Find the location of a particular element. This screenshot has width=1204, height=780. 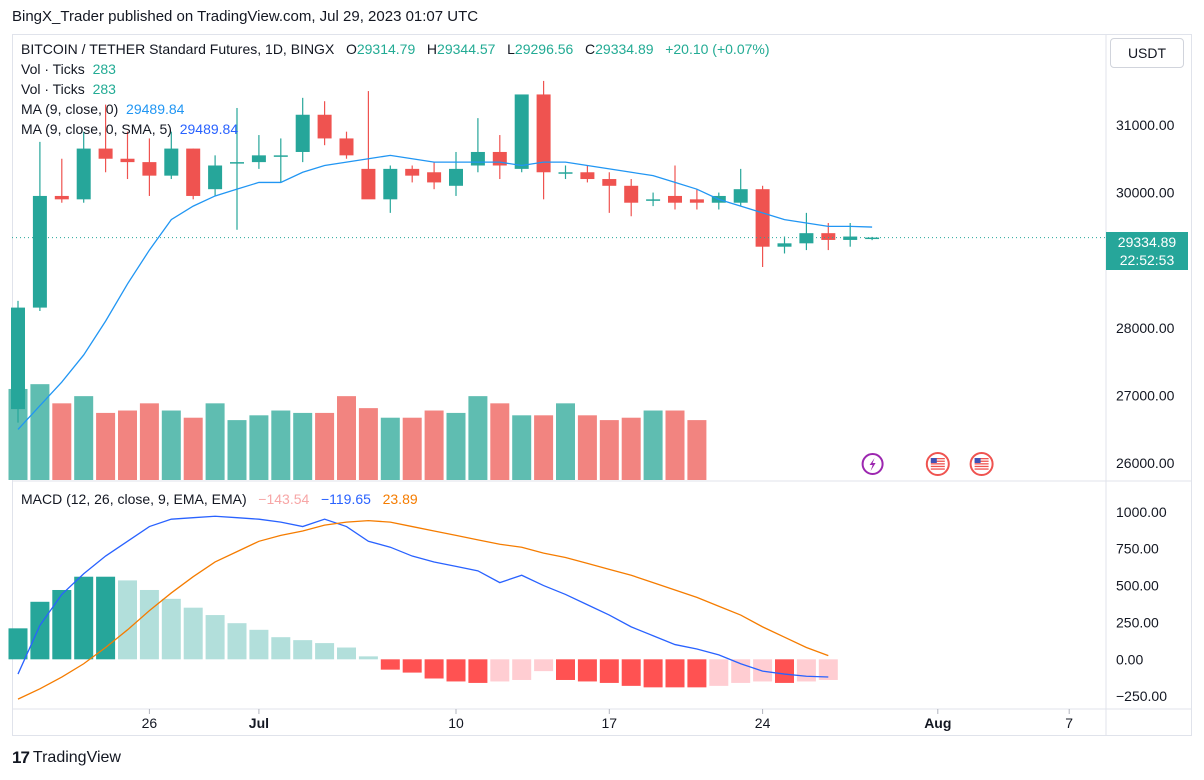

macd-line is located at coordinates (423, 596).